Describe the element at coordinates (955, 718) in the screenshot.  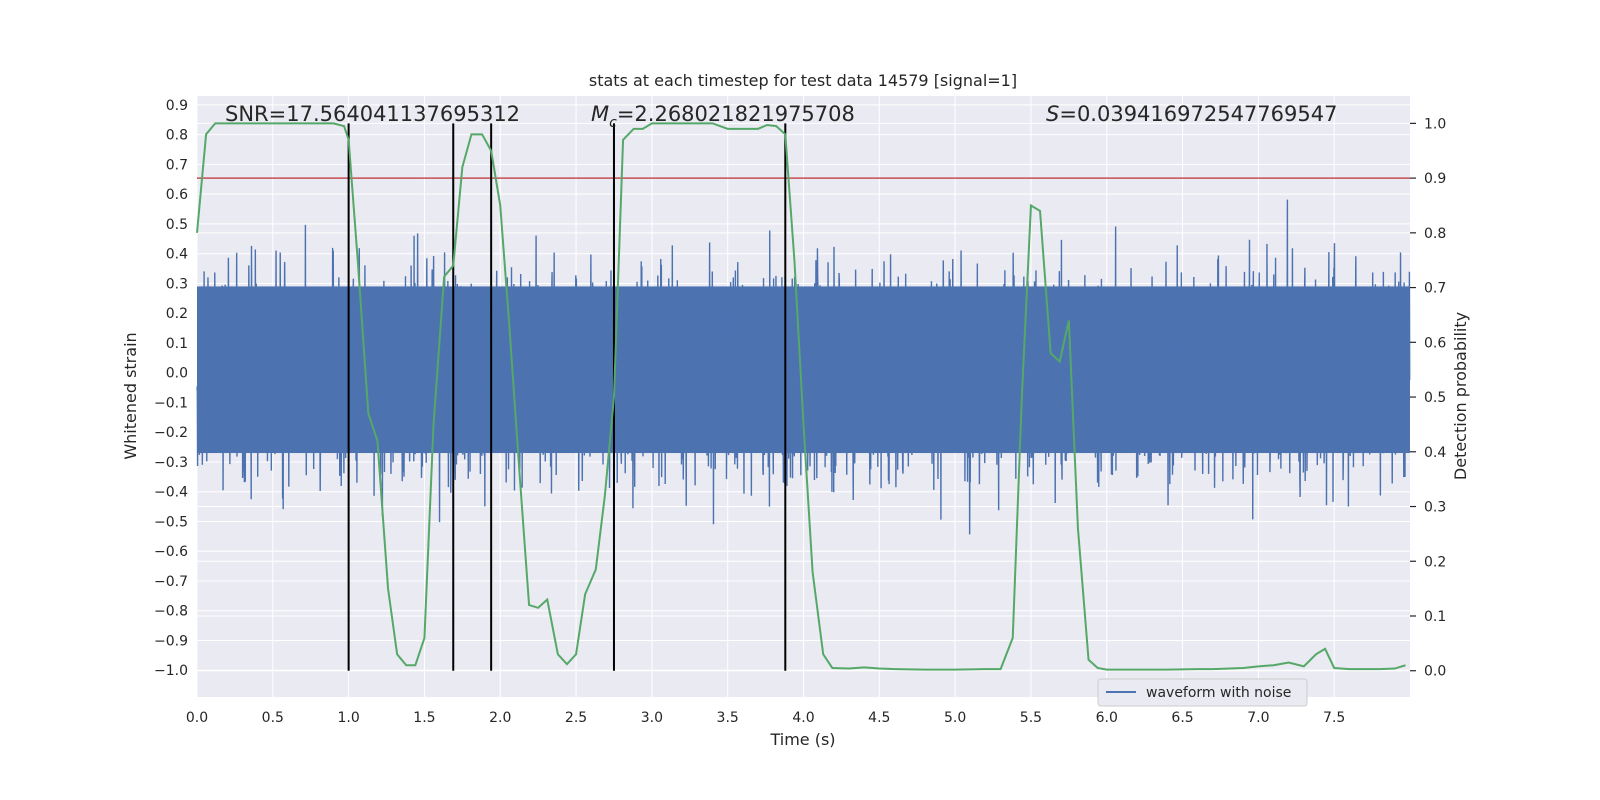
I see `x-tick-label: 5.0` at that location.